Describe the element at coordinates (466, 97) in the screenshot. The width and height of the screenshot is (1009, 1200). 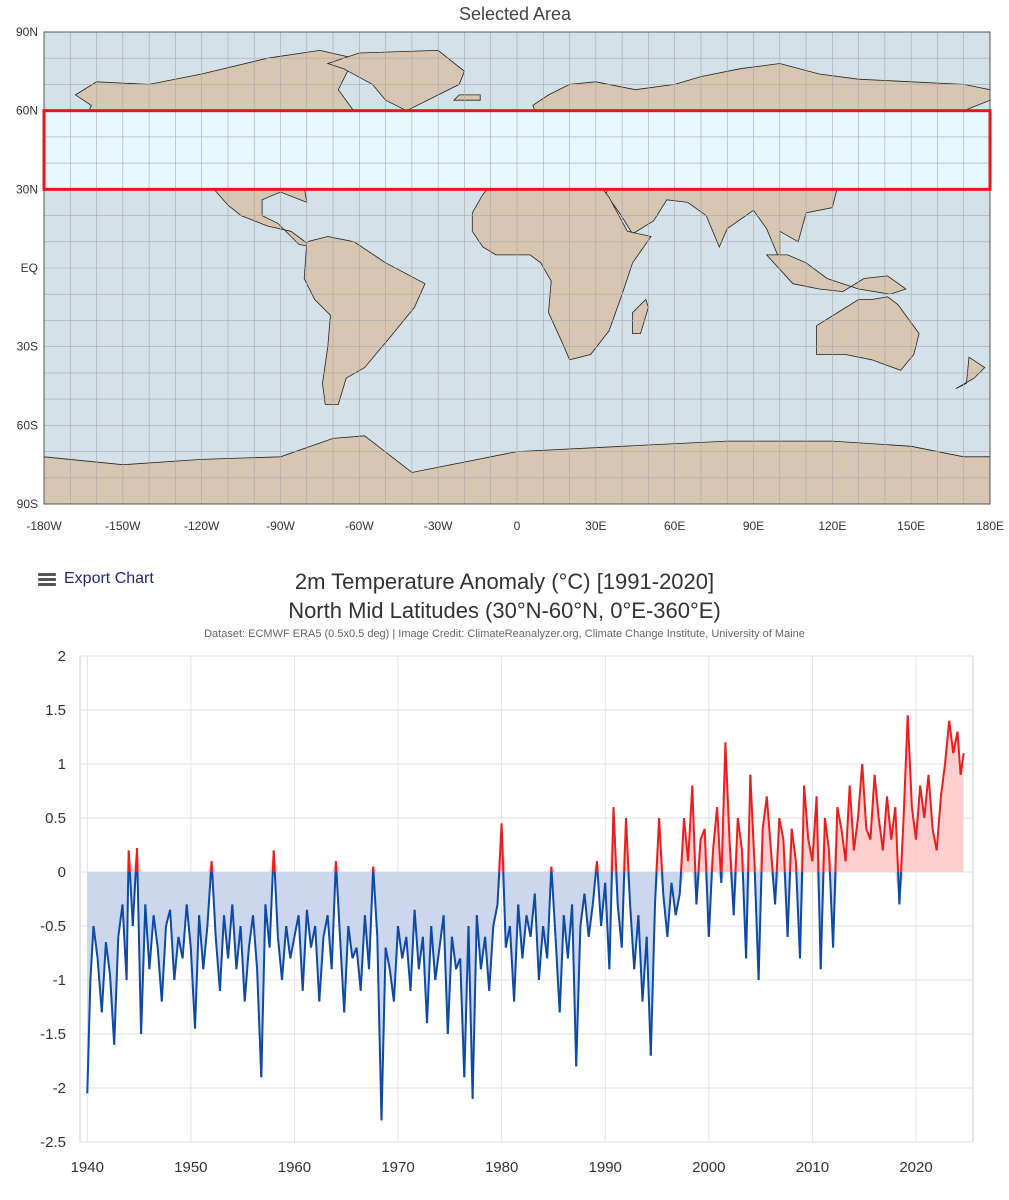
I see `land-iceland` at that location.